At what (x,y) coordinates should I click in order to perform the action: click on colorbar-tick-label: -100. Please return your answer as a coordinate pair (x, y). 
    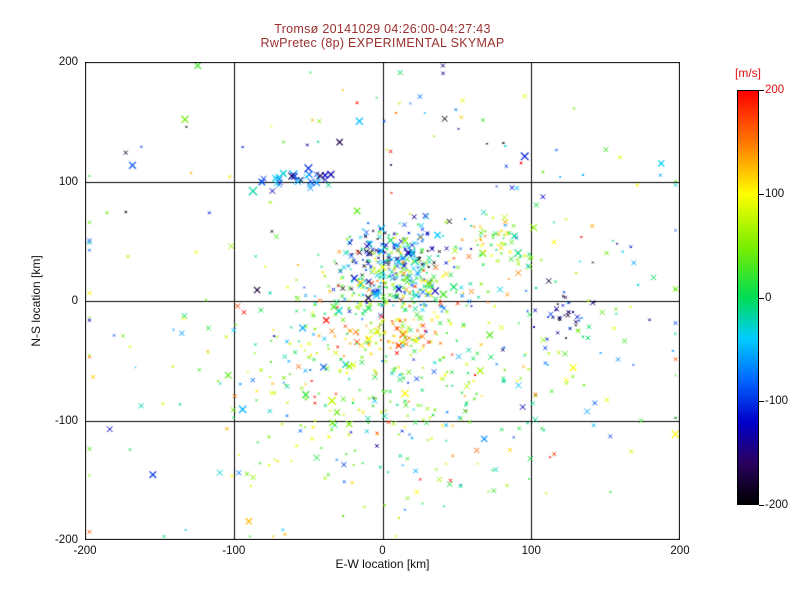
    Looking at the image, I should click on (777, 401).